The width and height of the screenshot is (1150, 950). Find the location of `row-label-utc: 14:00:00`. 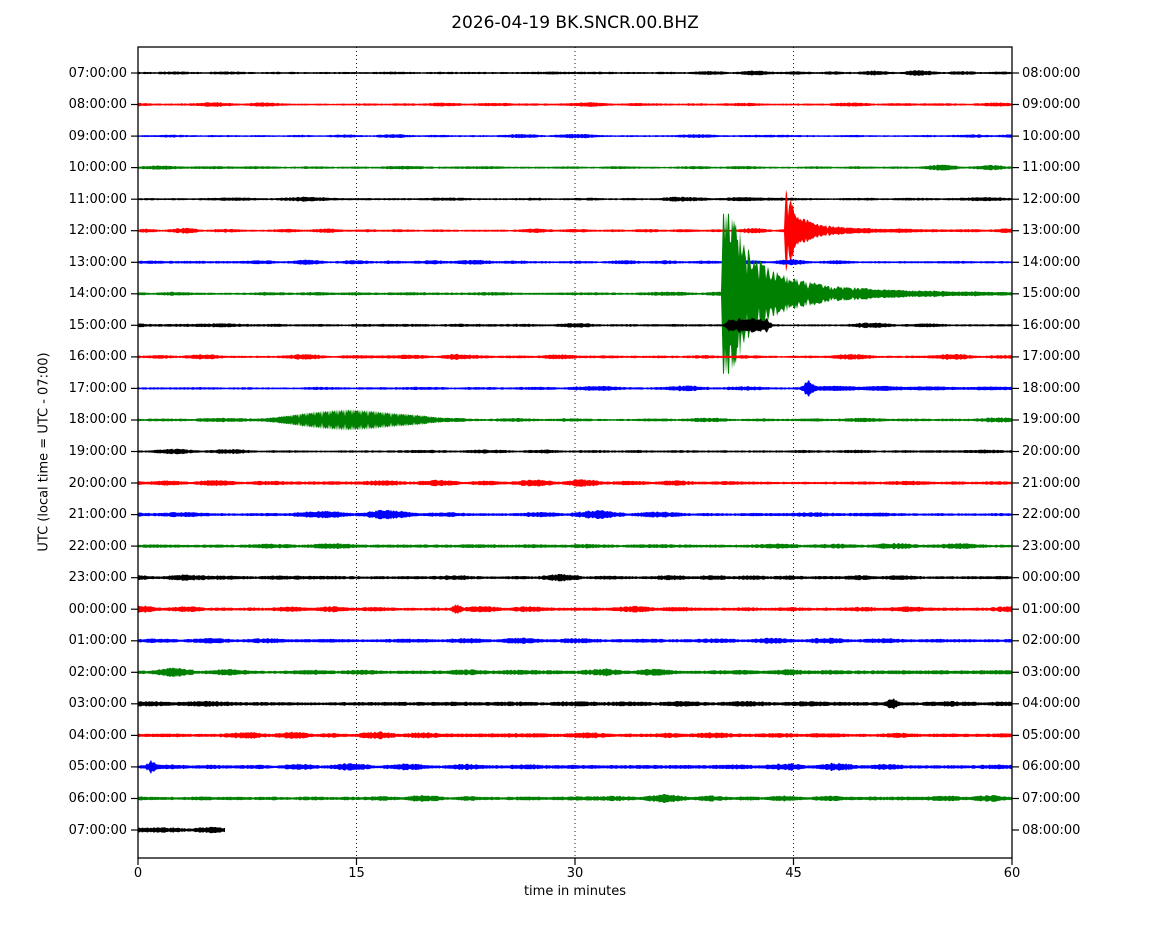

row-label-utc: 14:00:00 is located at coordinates (97, 294).